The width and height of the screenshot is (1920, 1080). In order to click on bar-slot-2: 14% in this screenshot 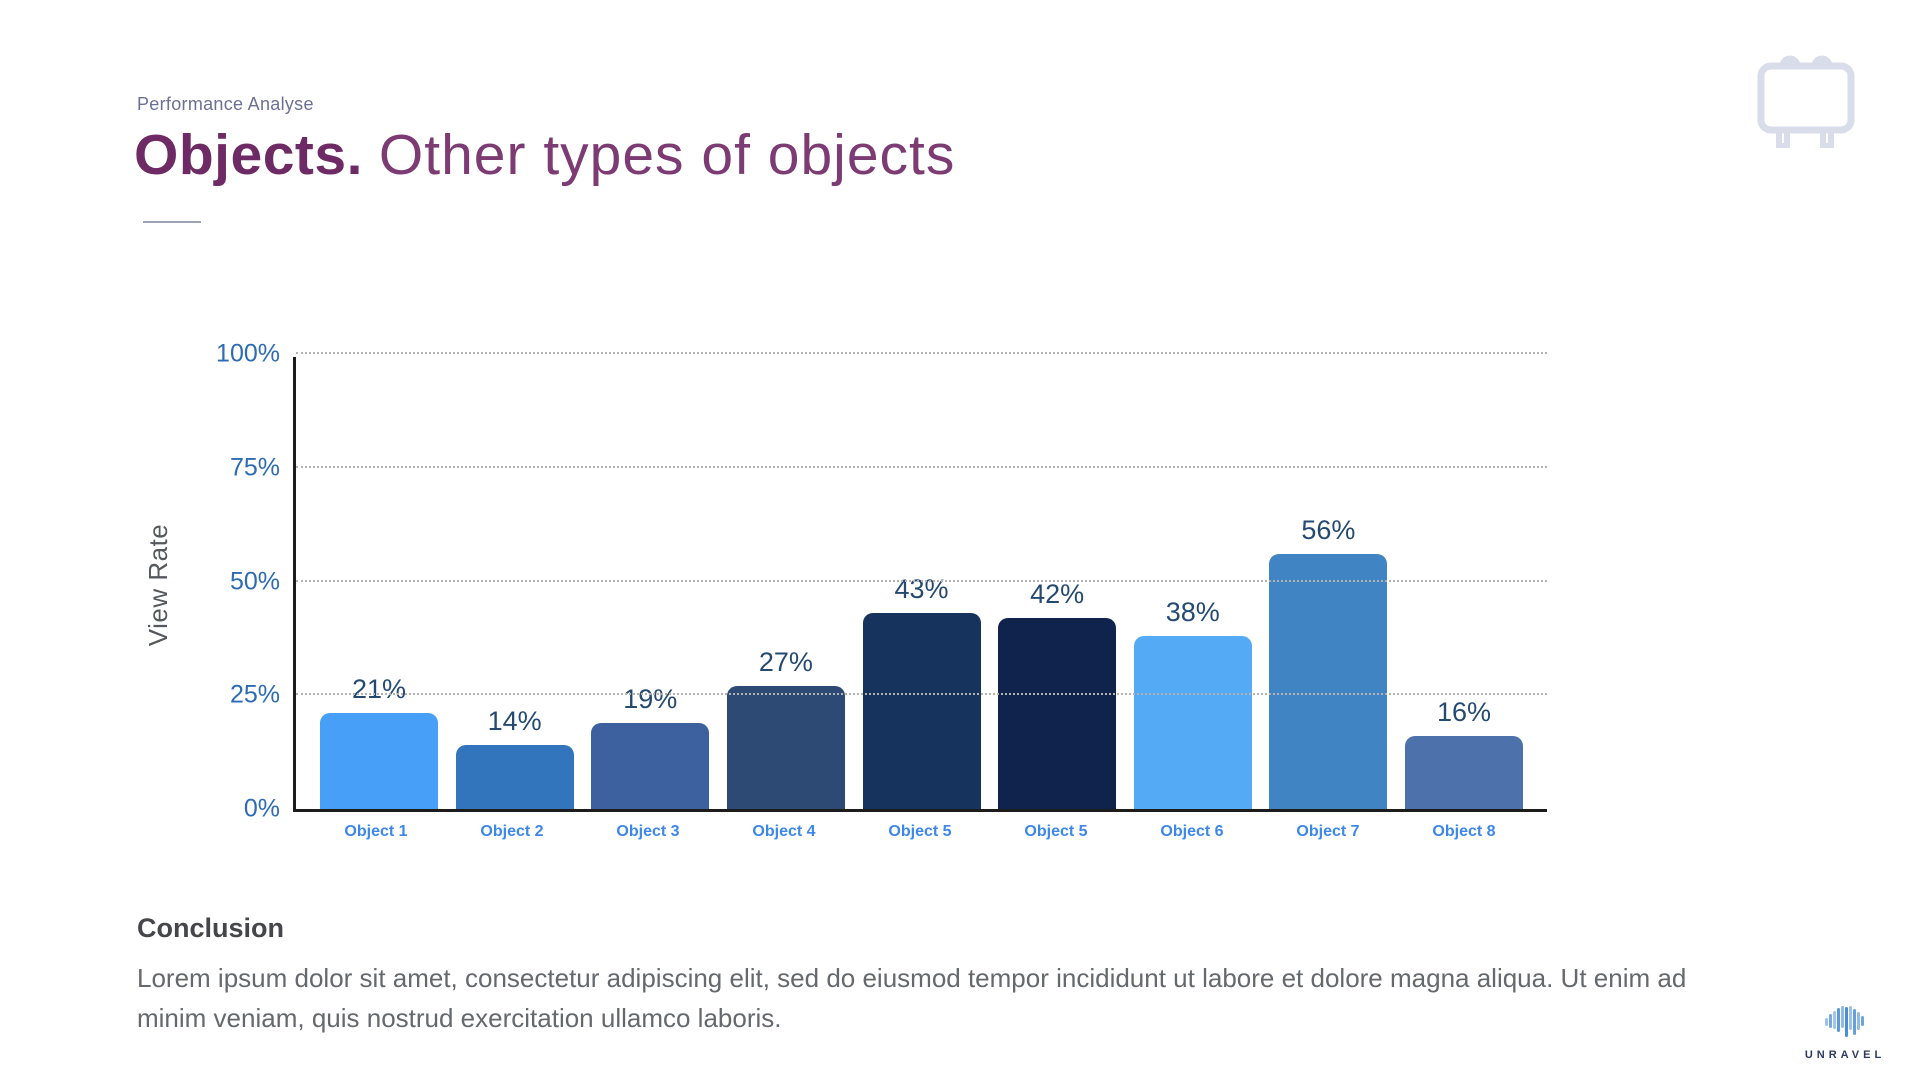, I will do `click(514, 757)`.